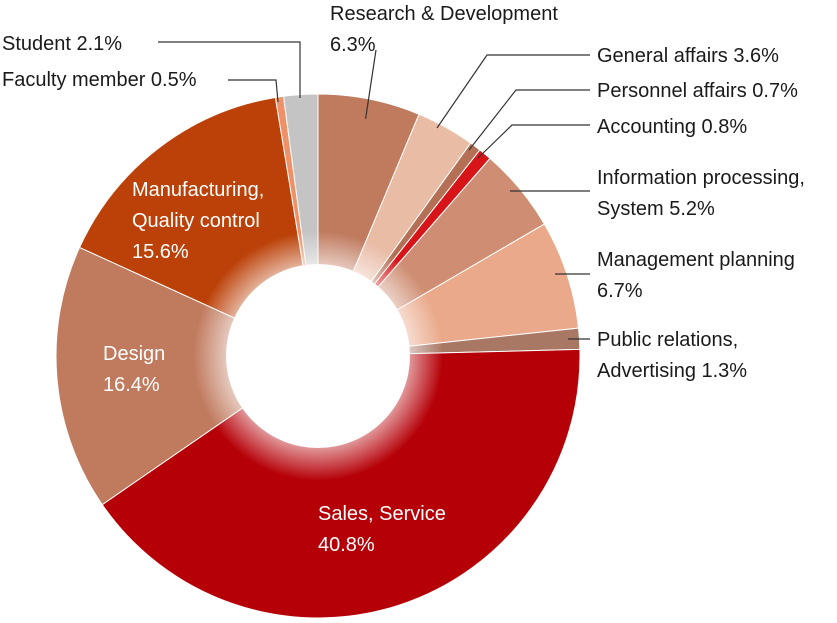  Describe the element at coordinates (533, 141) in the screenshot. I see `leader-accounting` at that location.